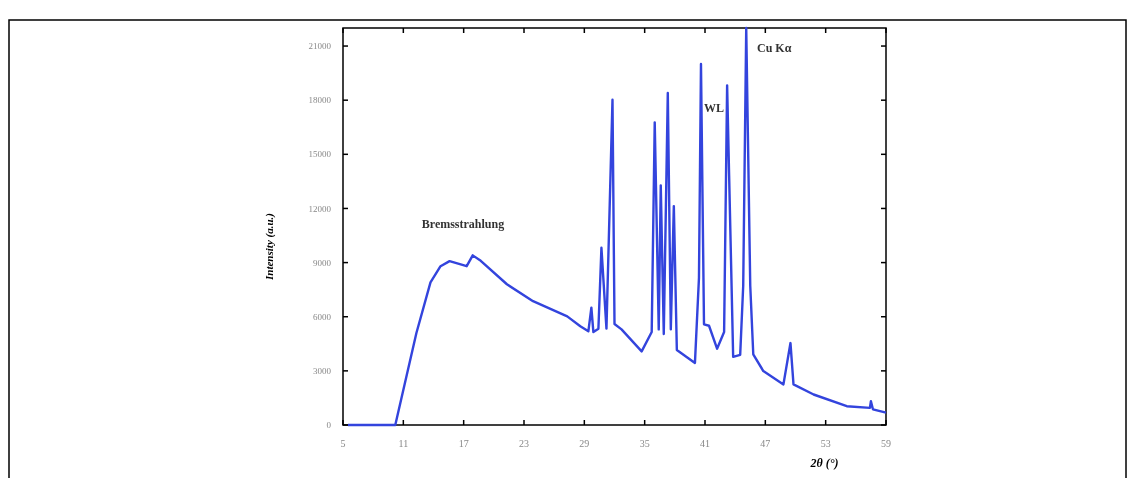 The height and width of the screenshot is (478, 1135). Describe the element at coordinates (825, 443) in the screenshot. I see `x-tick-label: 53` at that location.